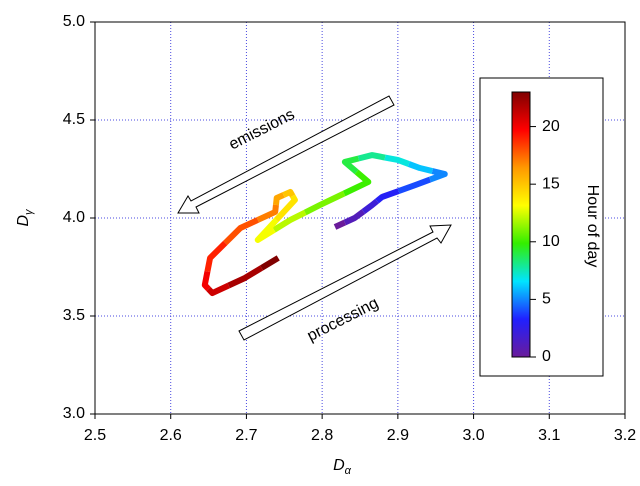 This screenshot has height=486, width=640. I want to click on y-tick-label: 3.0, so click(74, 413).